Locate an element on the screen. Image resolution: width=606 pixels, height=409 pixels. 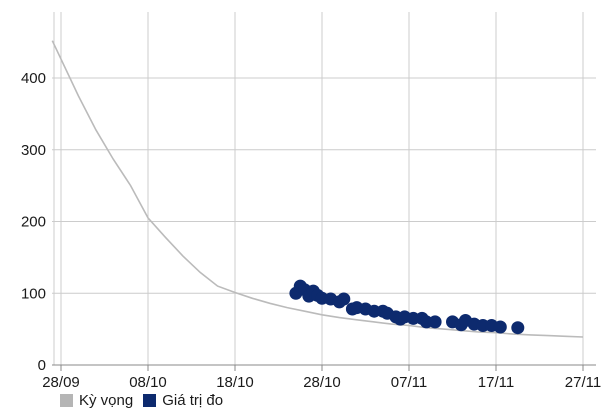
x-tick-label: 07/11 is located at coordinates (409, 382).